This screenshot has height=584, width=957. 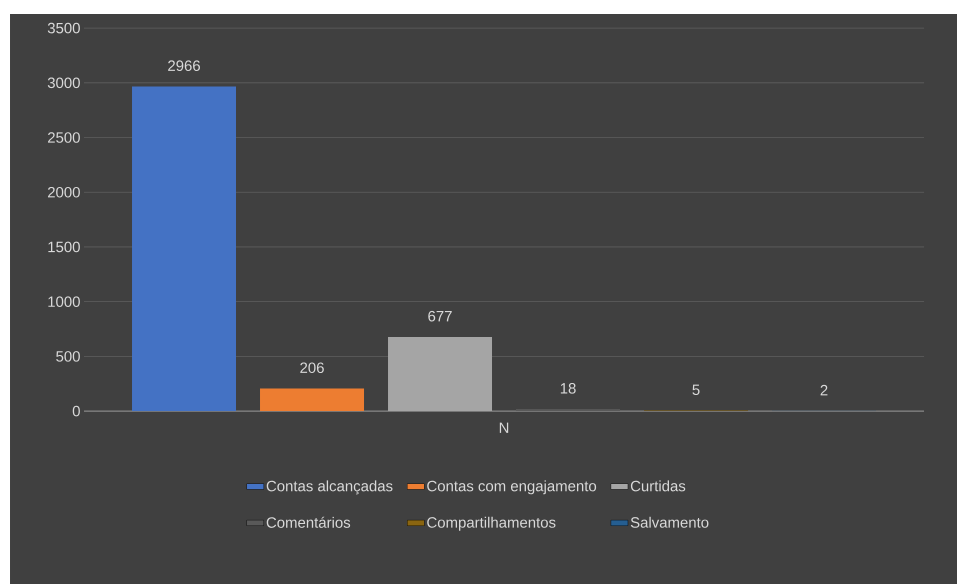 What do you see at coordinates (184, 65) in the screenshot?
I see `data-label: 2966` at bounding box center [184, 65].